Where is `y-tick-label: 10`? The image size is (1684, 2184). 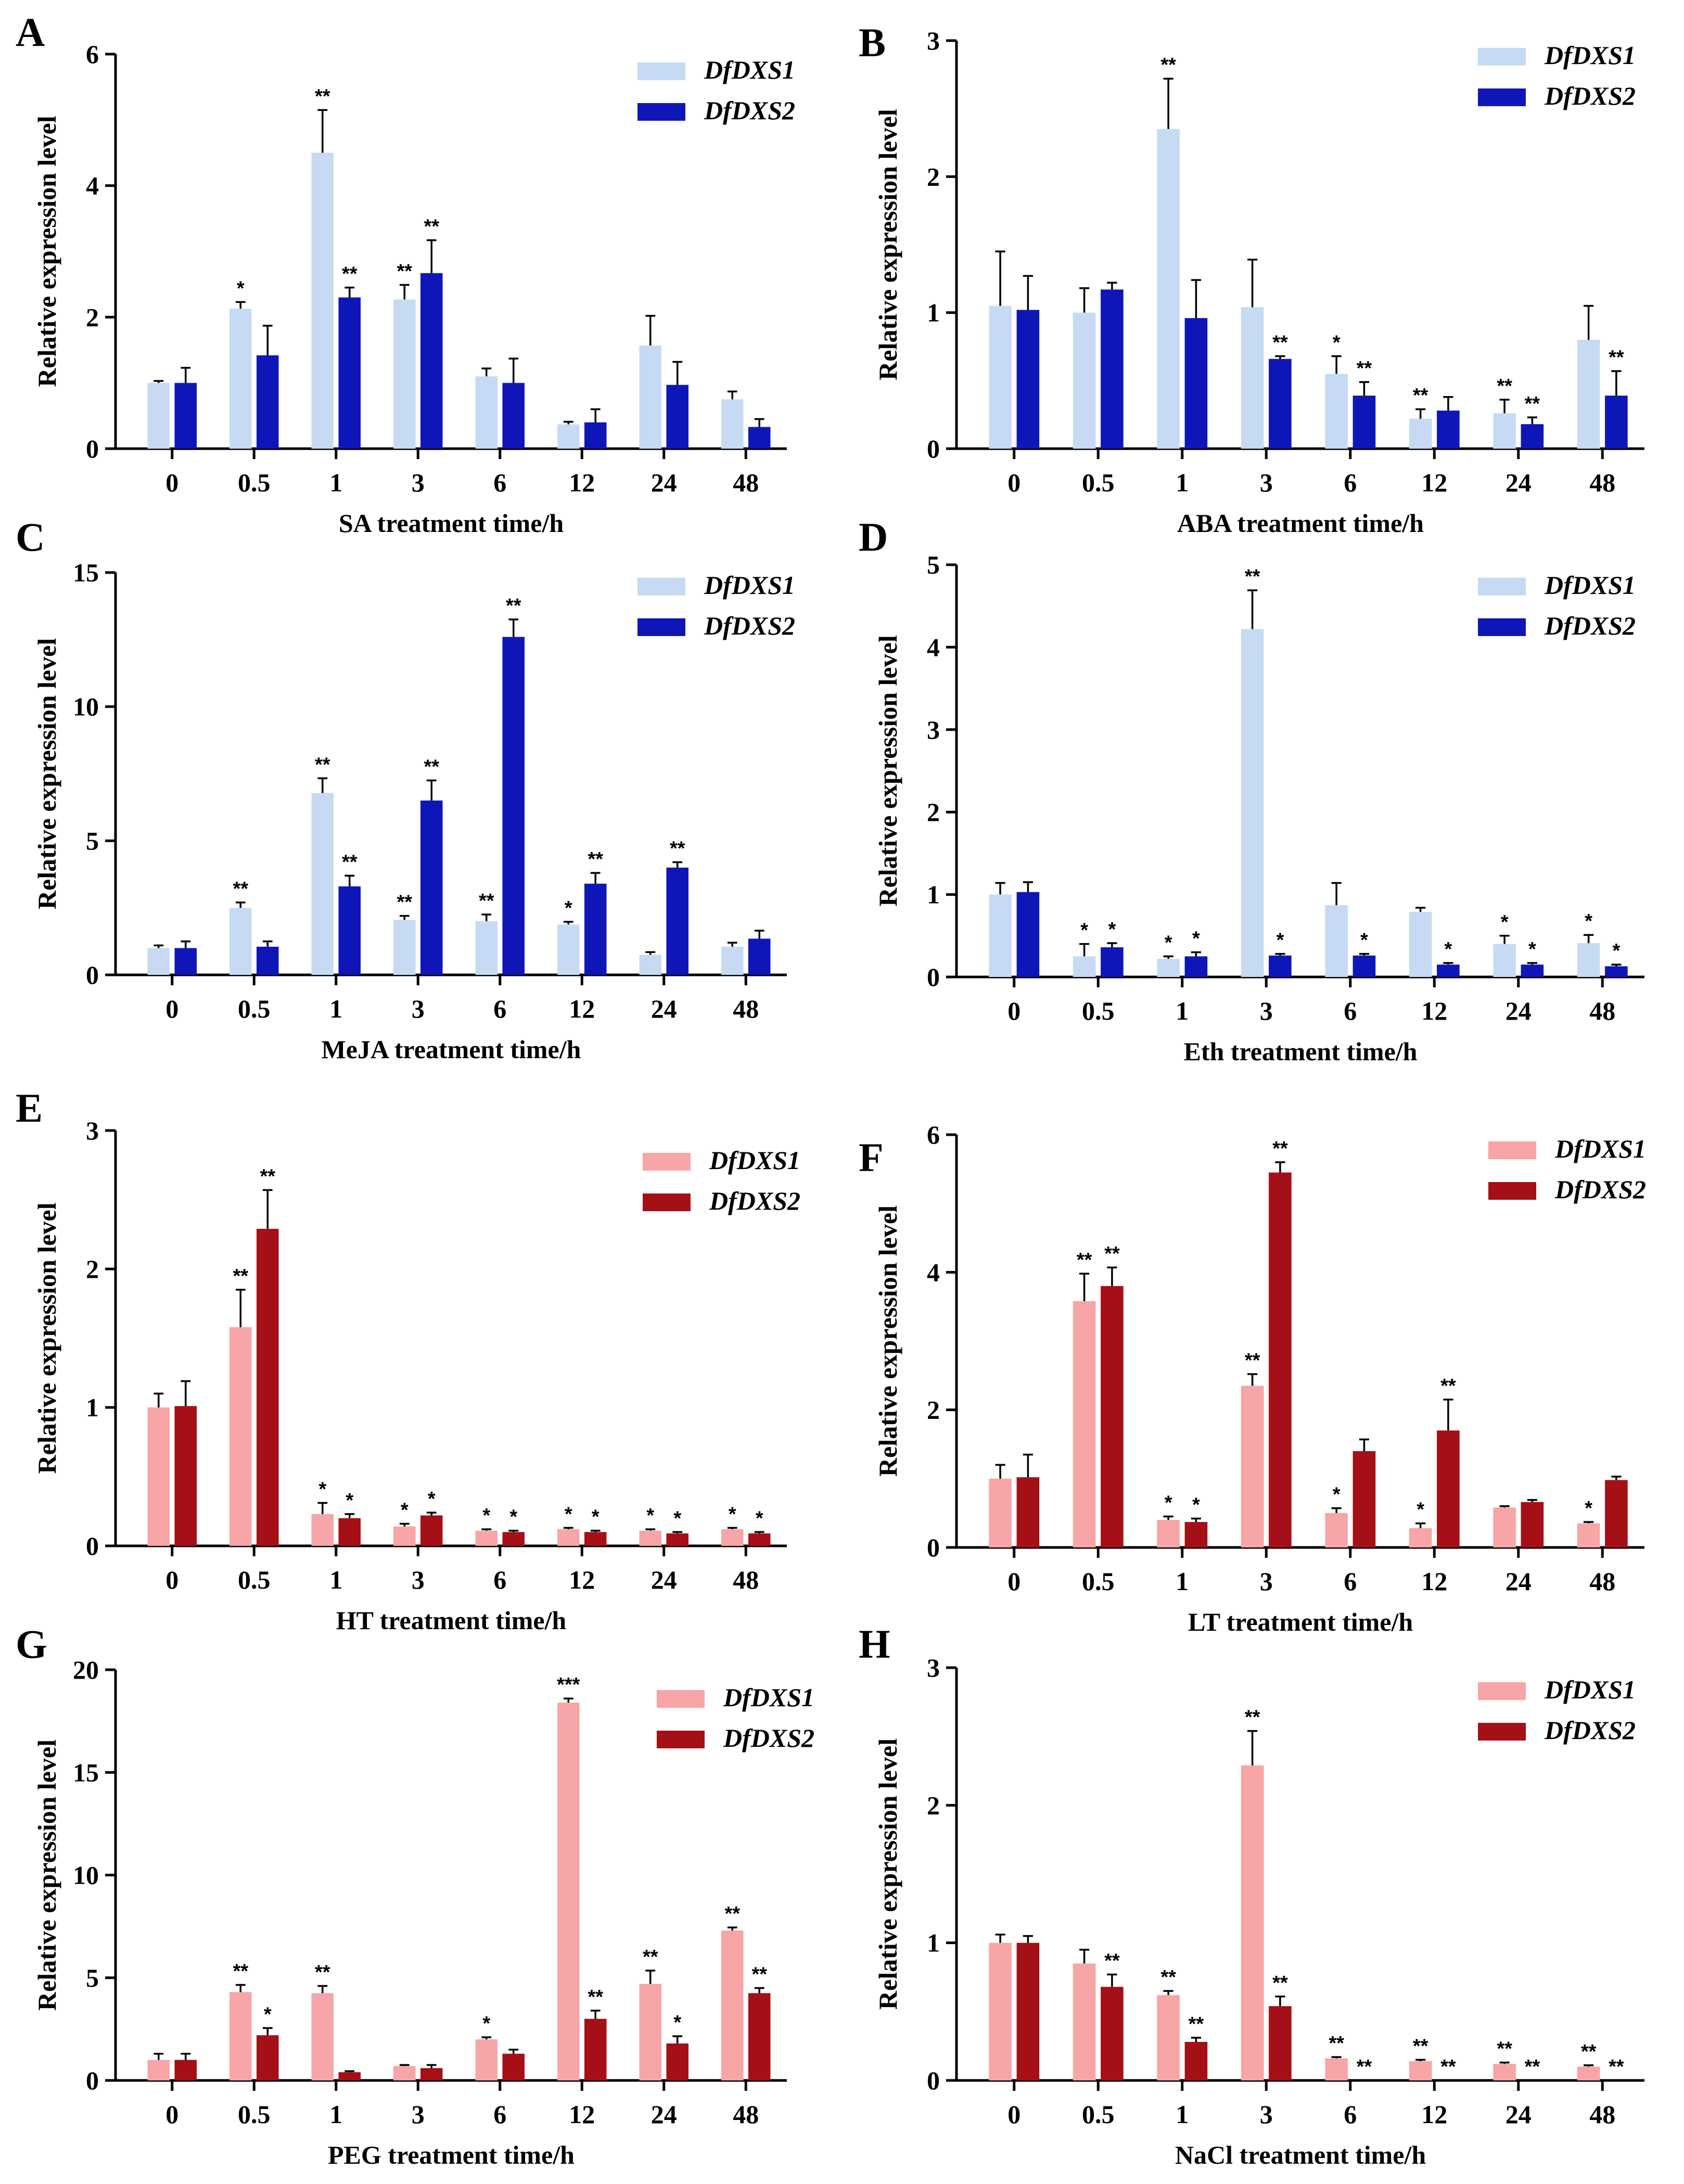 y-tick-label: 10 is located at coordinates (86, 706).